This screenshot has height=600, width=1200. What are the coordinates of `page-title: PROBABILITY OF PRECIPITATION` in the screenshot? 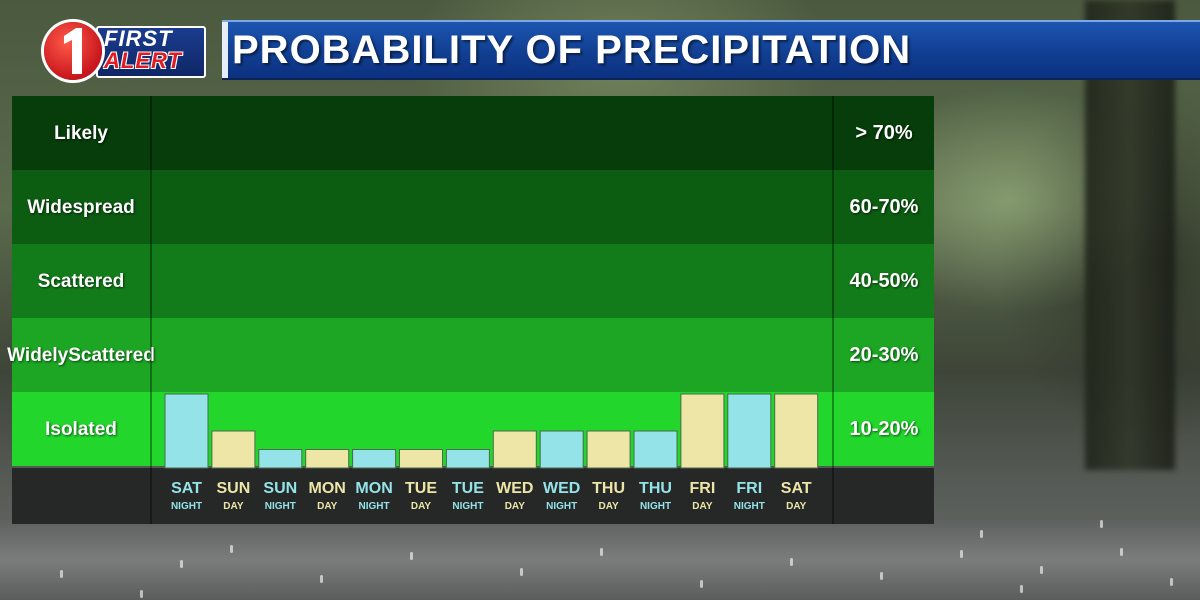 It's located at (572, 50).